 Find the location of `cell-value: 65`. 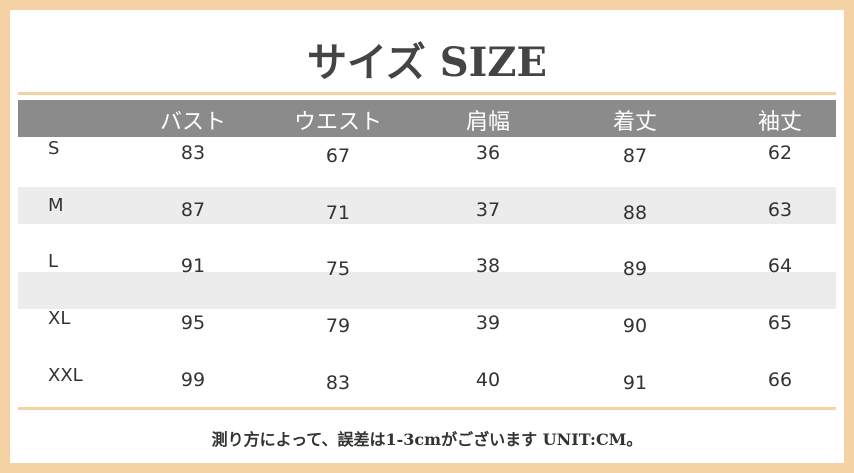

cell-value: 65 is located at coordinates (780, 323).